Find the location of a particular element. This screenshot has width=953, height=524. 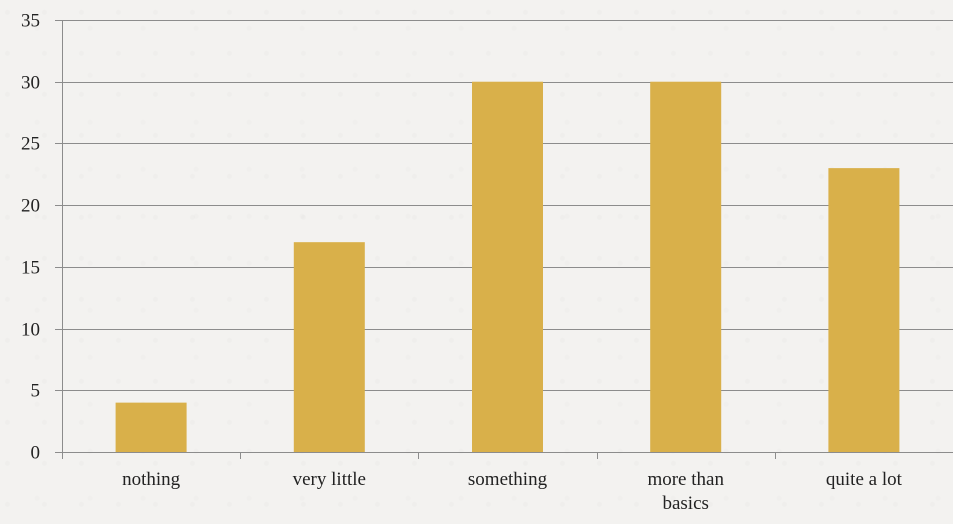

y-tick-label-30: 30 is located at coordinates (30, 83).